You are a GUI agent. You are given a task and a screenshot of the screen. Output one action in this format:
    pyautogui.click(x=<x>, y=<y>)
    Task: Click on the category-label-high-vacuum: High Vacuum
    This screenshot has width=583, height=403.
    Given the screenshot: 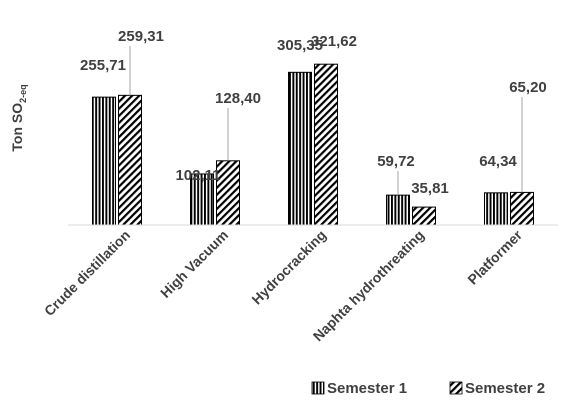 What is the action you would take?
    pyautogui.click(x=194, y=264)
    